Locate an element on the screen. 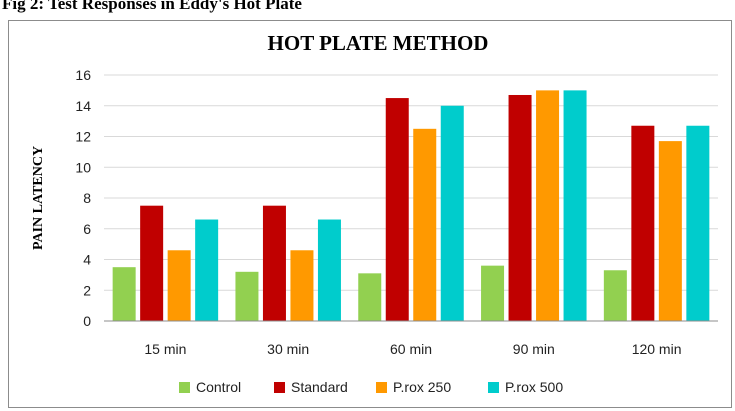 The image size is (735, 411). x-tick-label: 60 min is located at coordinates (411, 349).